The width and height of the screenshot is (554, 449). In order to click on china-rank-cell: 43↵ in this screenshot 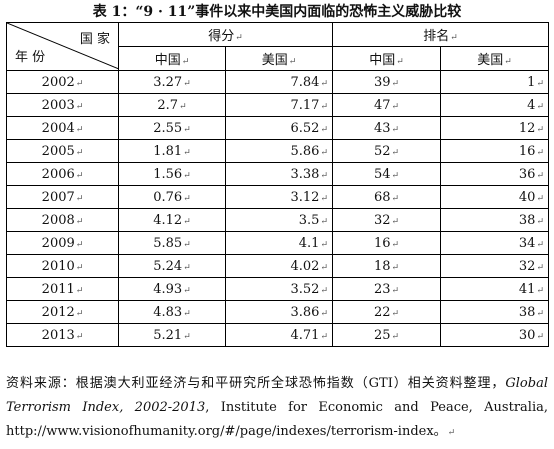, I will do `click(386, 128)`.